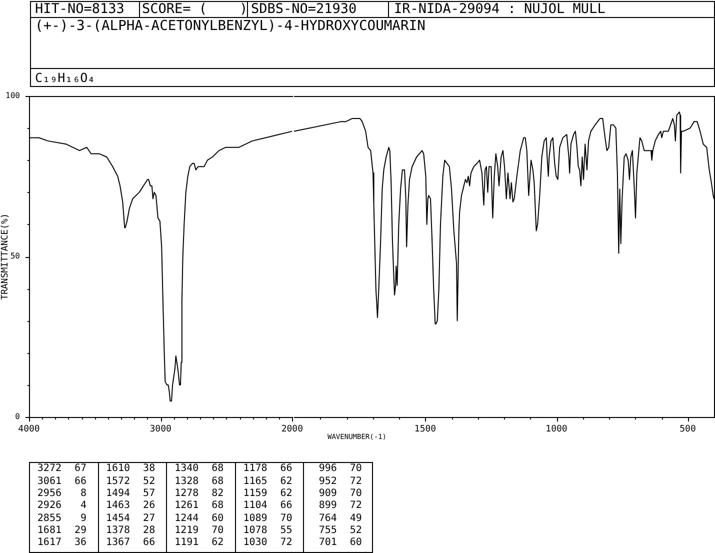 The height and width of the screenshot is (553, 715). Describe the element at coordinates (15, 256) in the screenshot. I see `y-tick-label: 50` at that location.